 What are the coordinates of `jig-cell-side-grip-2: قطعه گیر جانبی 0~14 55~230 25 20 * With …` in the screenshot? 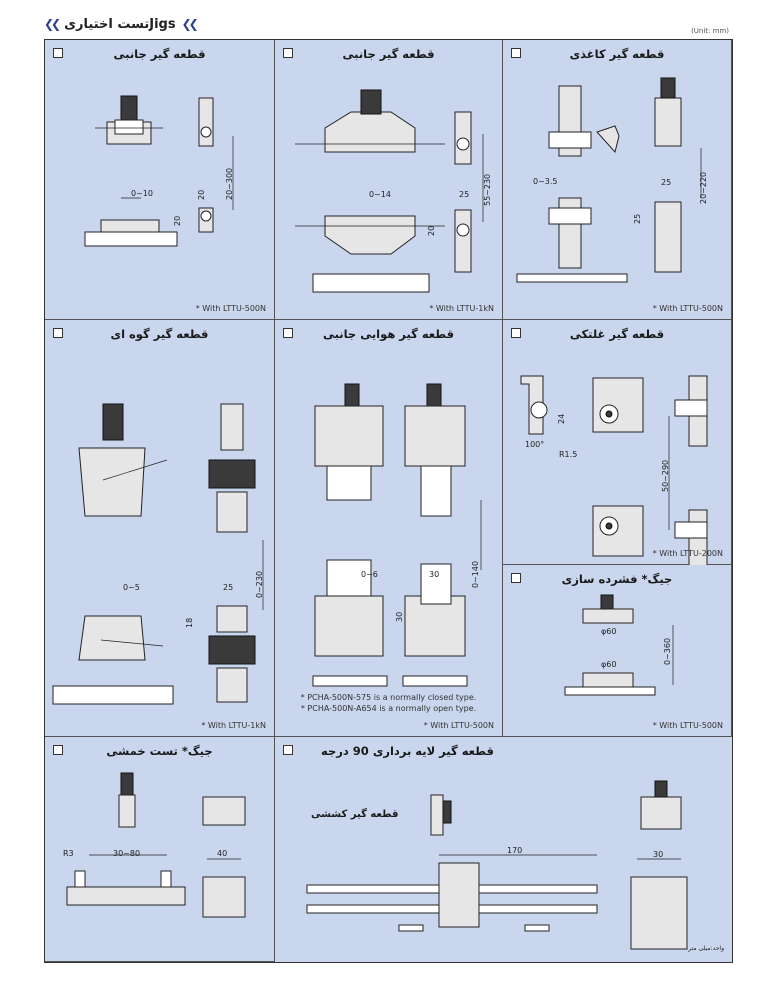 It's located at (389, 180).